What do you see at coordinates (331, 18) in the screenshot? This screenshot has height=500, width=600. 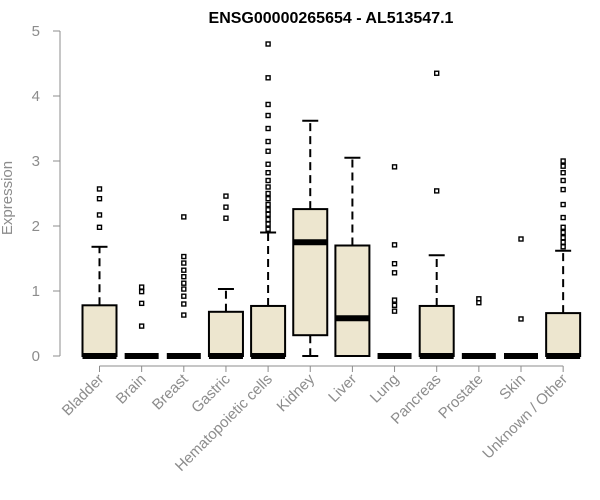 I see `chart-title: ENSG00000265654 - AL513547.1` at bounding box center [331, 18].